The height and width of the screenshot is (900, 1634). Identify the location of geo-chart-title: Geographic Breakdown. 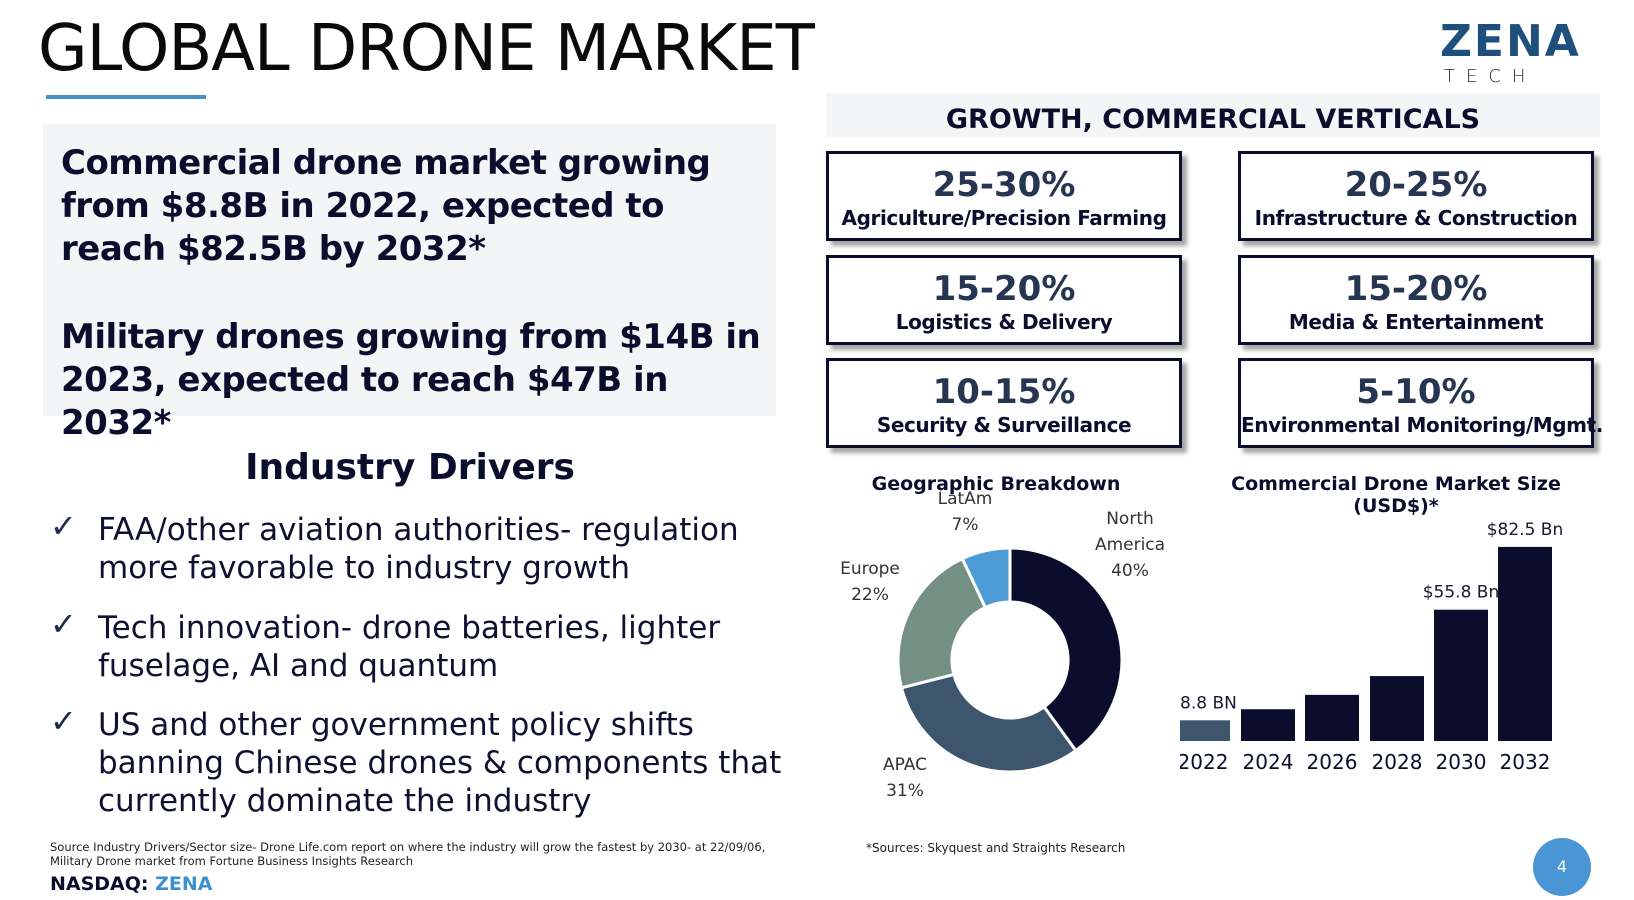
(996, 484).